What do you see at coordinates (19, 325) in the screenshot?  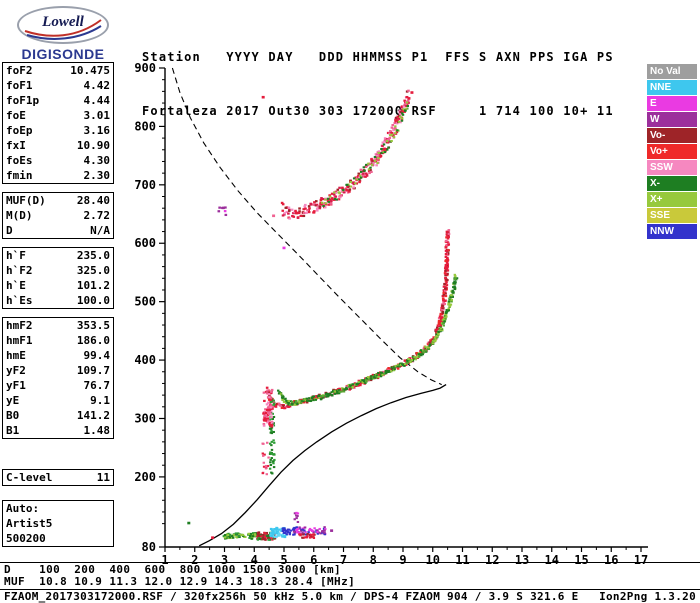 I see `param-label: hmF2` at bounding box center [19, 325].